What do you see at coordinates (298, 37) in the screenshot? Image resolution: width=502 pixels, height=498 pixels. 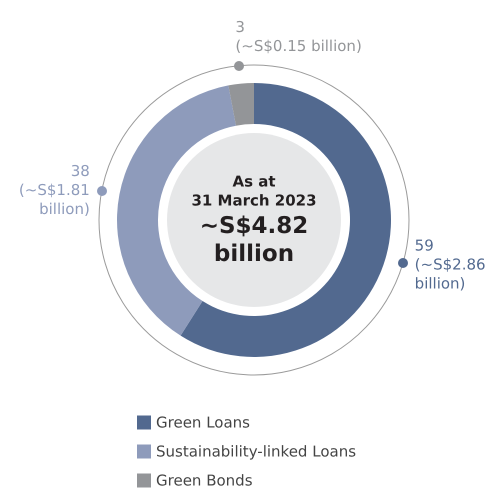 I see `data-label: 3 (~S$0.15 billion)` at bounding box center [298, 37].